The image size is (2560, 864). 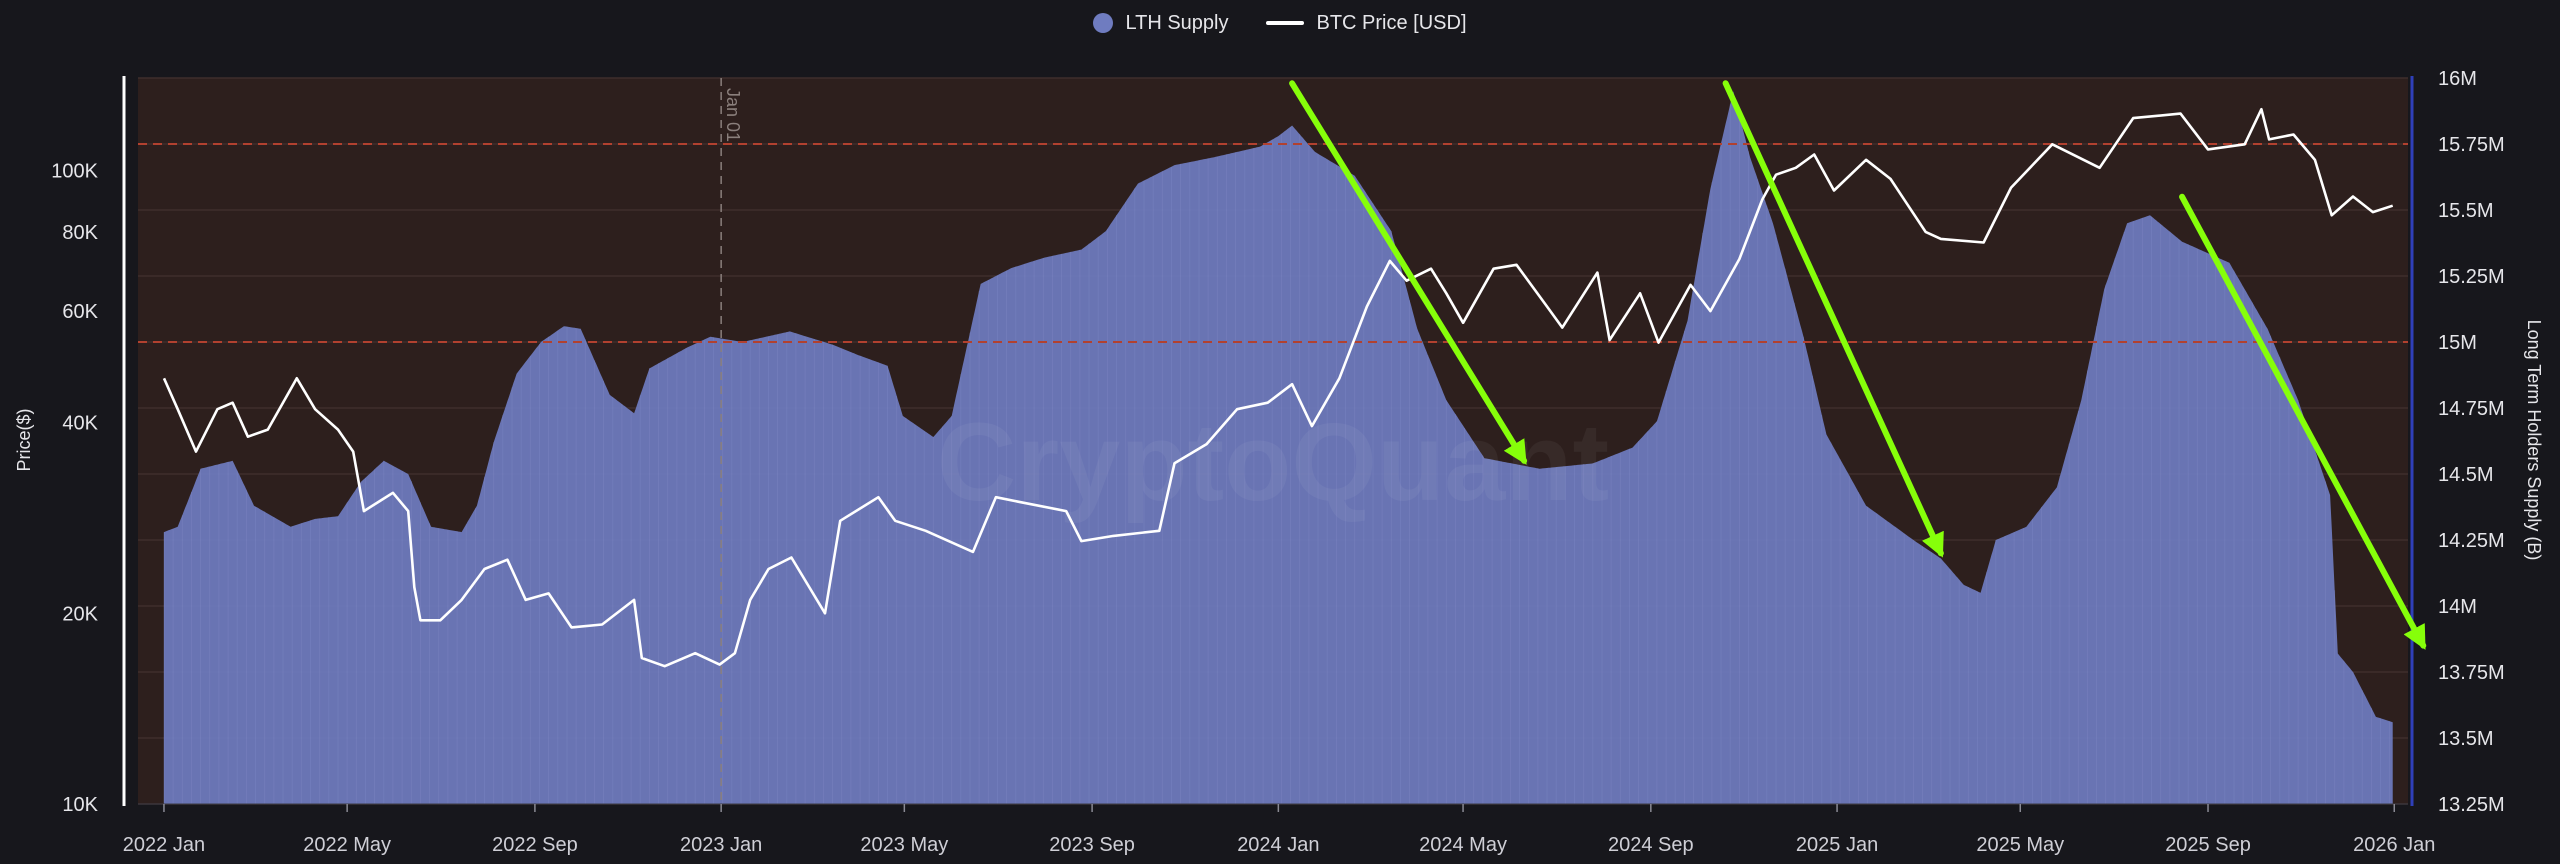 I want to click on x-tick-label: 2023 Sep, so click(x=1092, y=845).